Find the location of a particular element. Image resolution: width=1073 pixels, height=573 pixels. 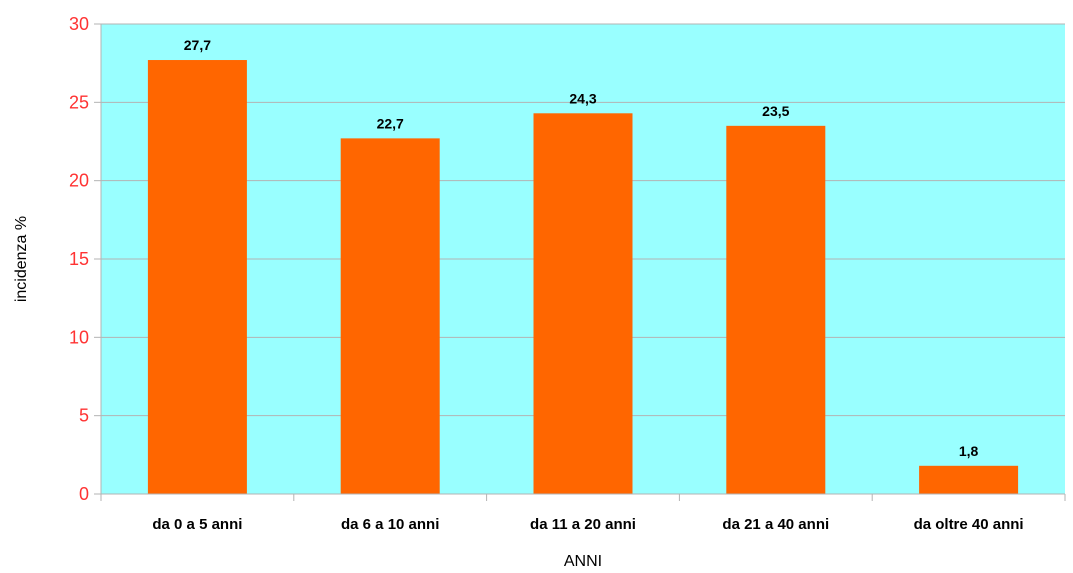

x-tick-label: da 0 a 5 anni is located at coordinates (197, 524).